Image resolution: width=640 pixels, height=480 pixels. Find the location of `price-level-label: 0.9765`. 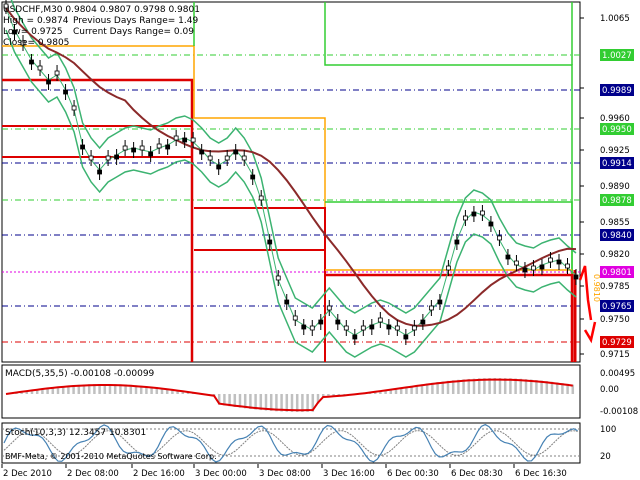

price-level-label: 0.9765 is located at coordinates (617, 307).